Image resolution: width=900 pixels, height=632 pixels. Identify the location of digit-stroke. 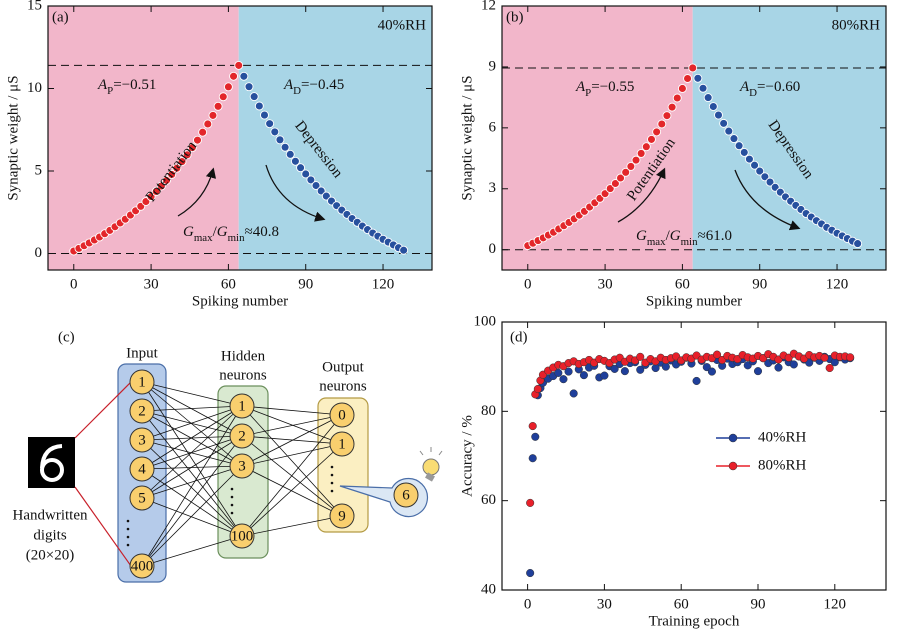
(52, 470).